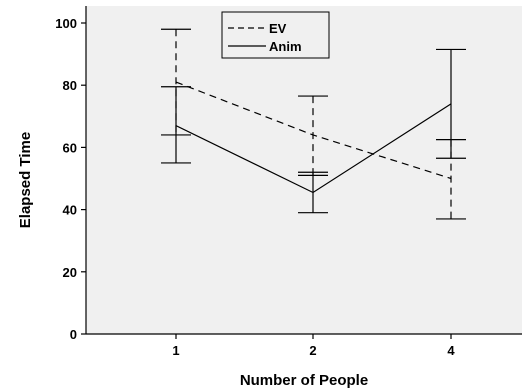 The height and width of the screenshot is (389, 526). I want to click on y-tick-label: 0, so click(73, 334).